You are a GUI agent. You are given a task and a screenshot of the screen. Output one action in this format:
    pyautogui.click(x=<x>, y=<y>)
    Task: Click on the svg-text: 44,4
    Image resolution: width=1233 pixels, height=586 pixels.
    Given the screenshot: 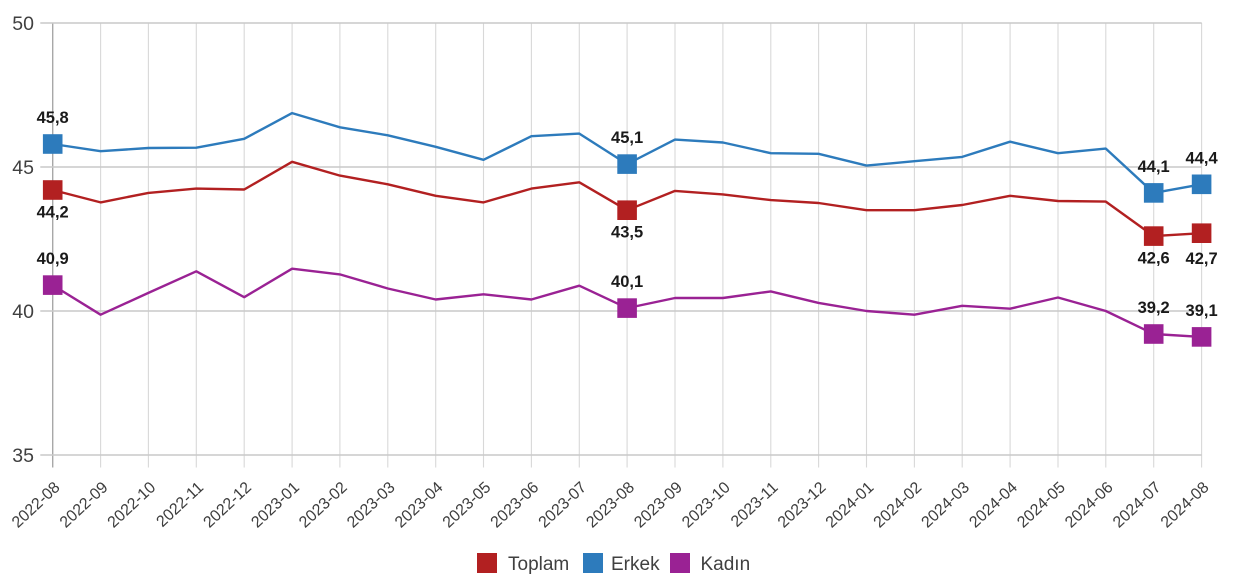 What is the action you would take?
    pyautogui.click(x=1202, y=158)
    